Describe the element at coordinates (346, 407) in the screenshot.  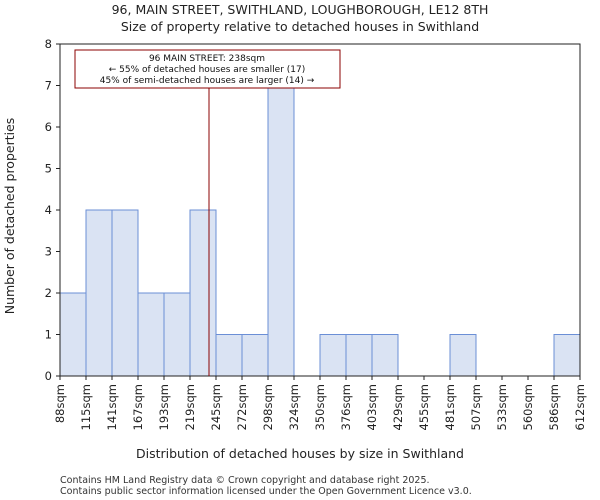
I see `x-tick-label: 376sqm` at that location.